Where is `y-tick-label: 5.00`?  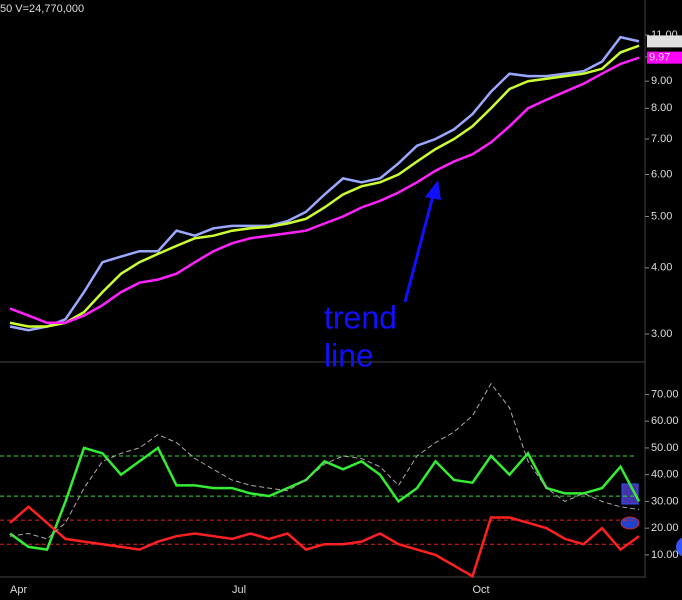 y-tick-label: 5.00 is located at coordinates (661, 216).